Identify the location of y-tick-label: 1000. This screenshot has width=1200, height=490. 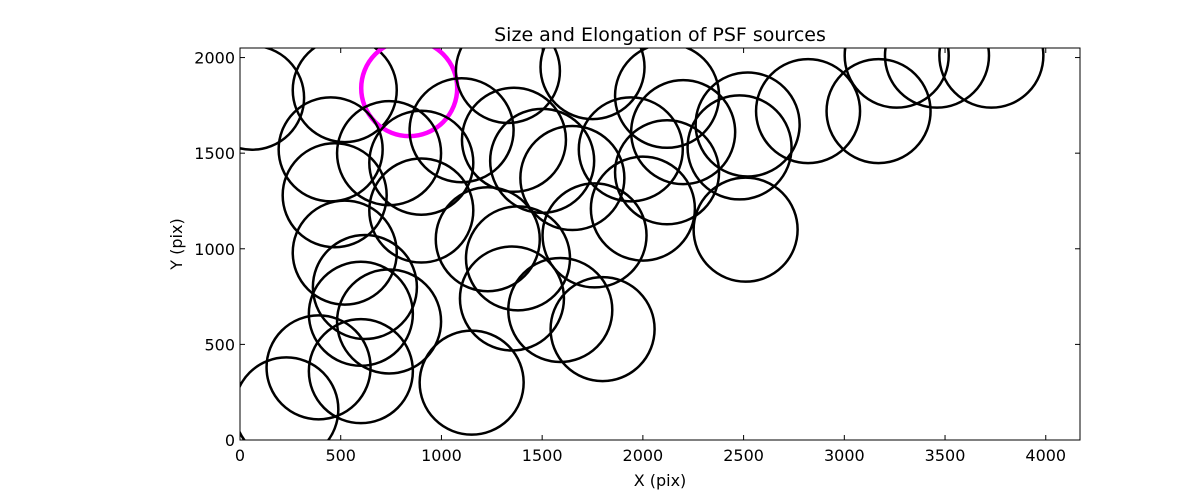
(214, 249).